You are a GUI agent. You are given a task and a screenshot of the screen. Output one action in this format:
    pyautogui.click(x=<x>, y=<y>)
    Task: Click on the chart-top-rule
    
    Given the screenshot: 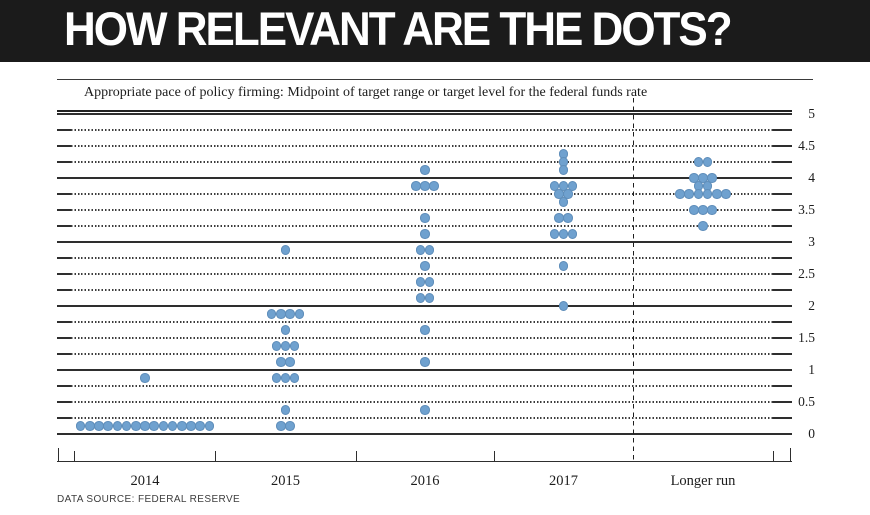 What is the action you would take?
    pyautogui.click(x=435, y=79)
    